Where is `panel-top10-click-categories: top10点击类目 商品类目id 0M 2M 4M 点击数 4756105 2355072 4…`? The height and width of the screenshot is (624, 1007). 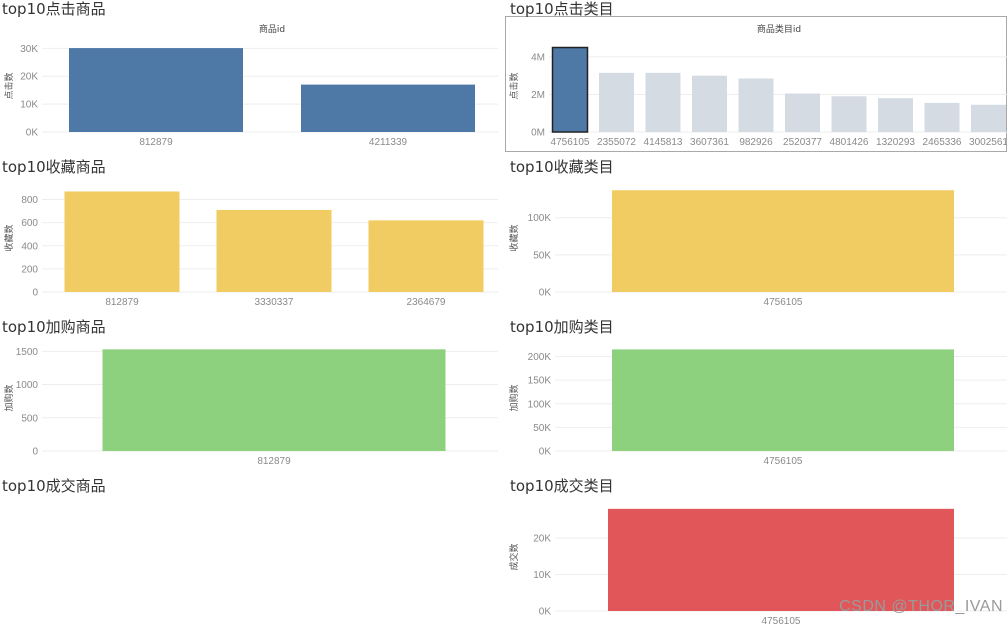 panel-top10-click-categories: top10点击类目 商品类目id 0M 2M 4M 点击数 4756105 2355072 4… is located at coordinates (756, 76).